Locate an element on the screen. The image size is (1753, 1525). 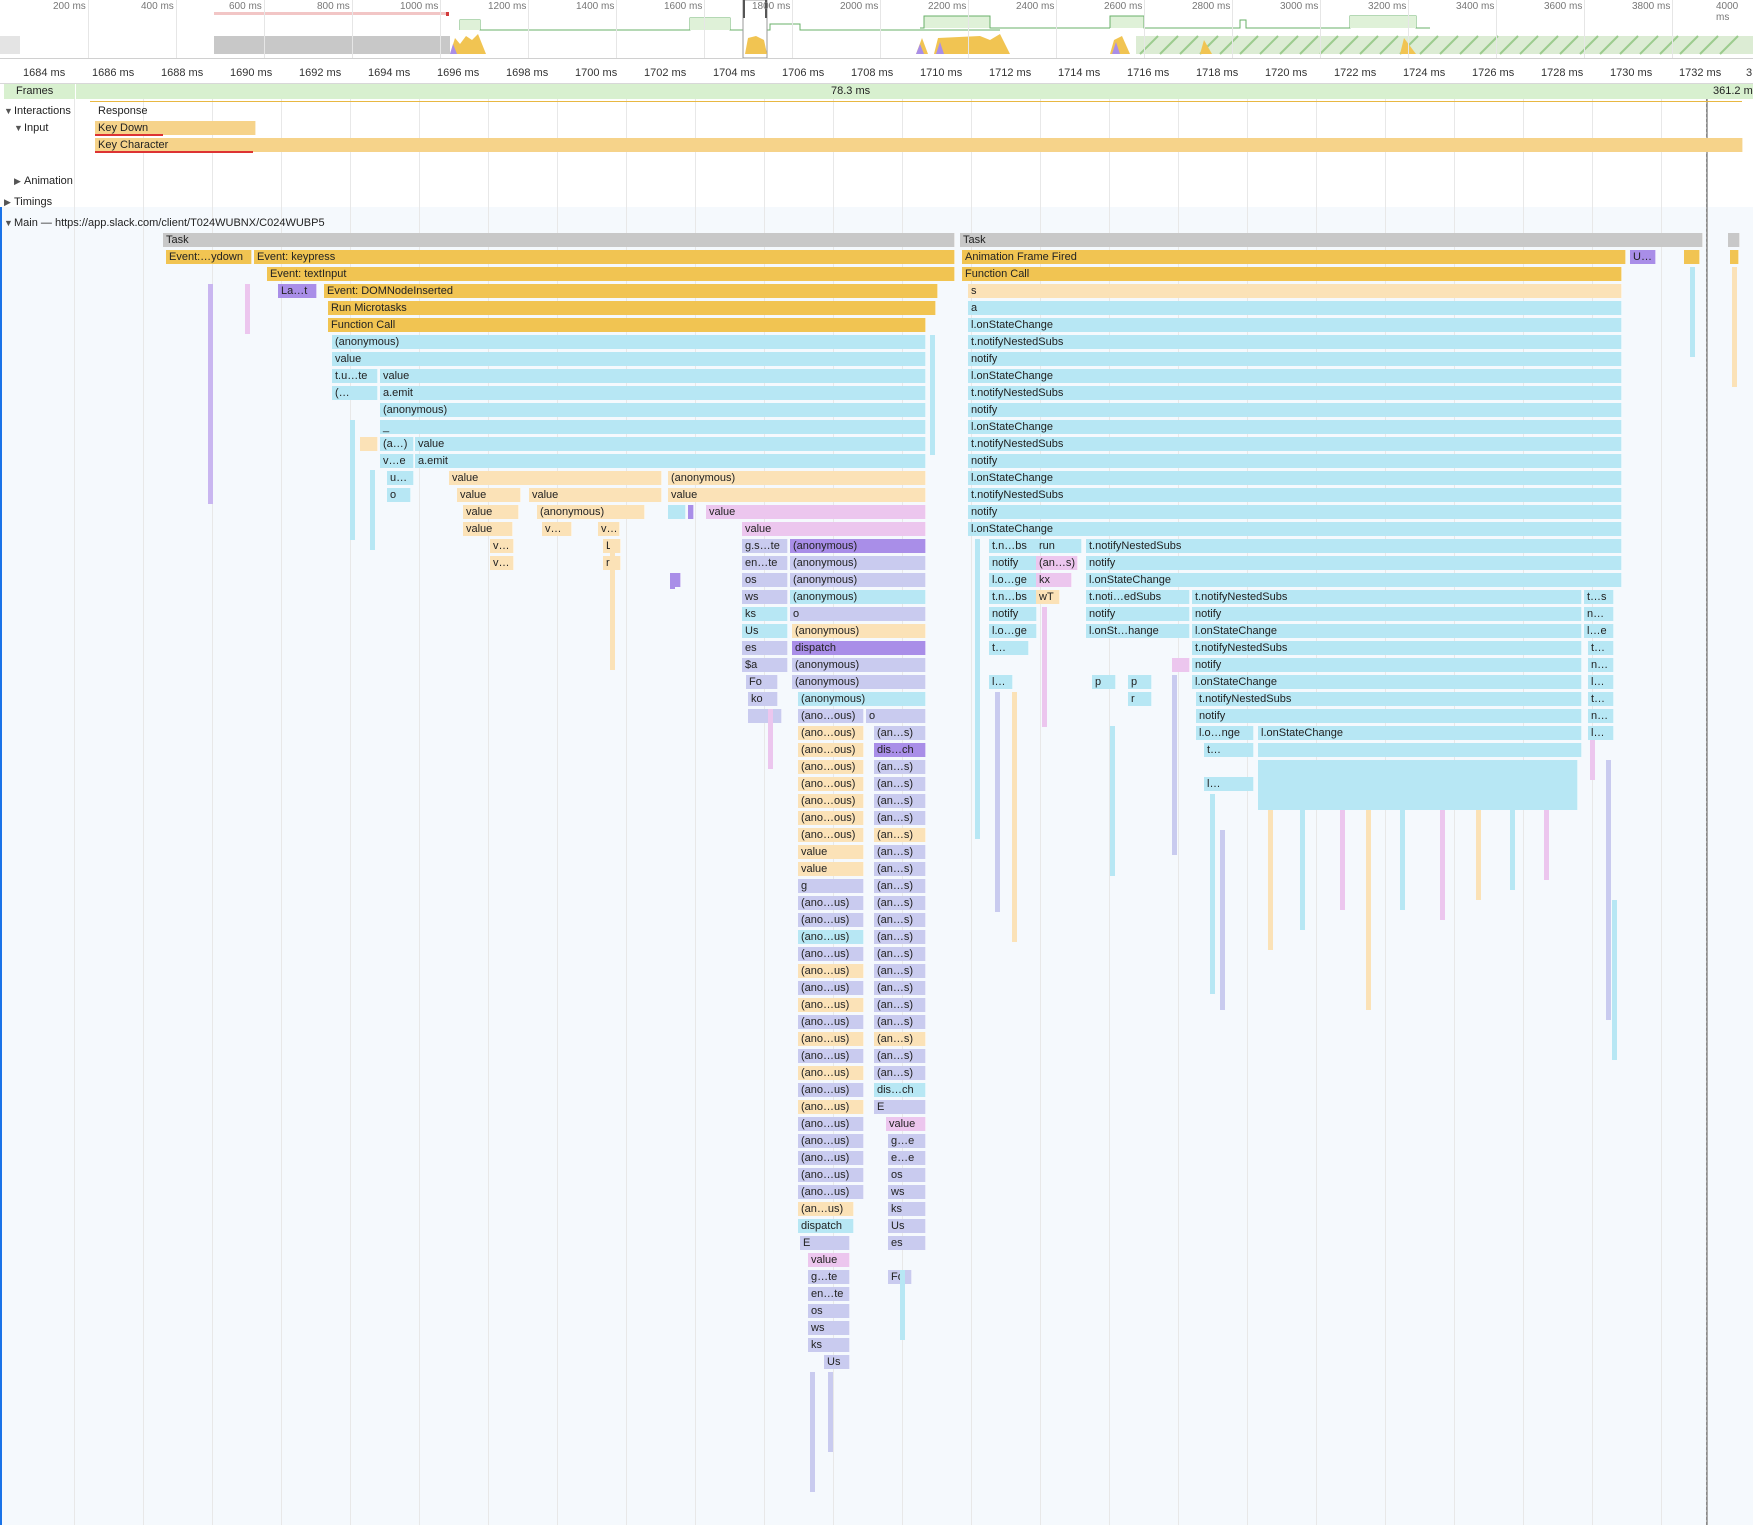
flame-frame: t.noti…edSubs is located at coordinates (1138, 597).